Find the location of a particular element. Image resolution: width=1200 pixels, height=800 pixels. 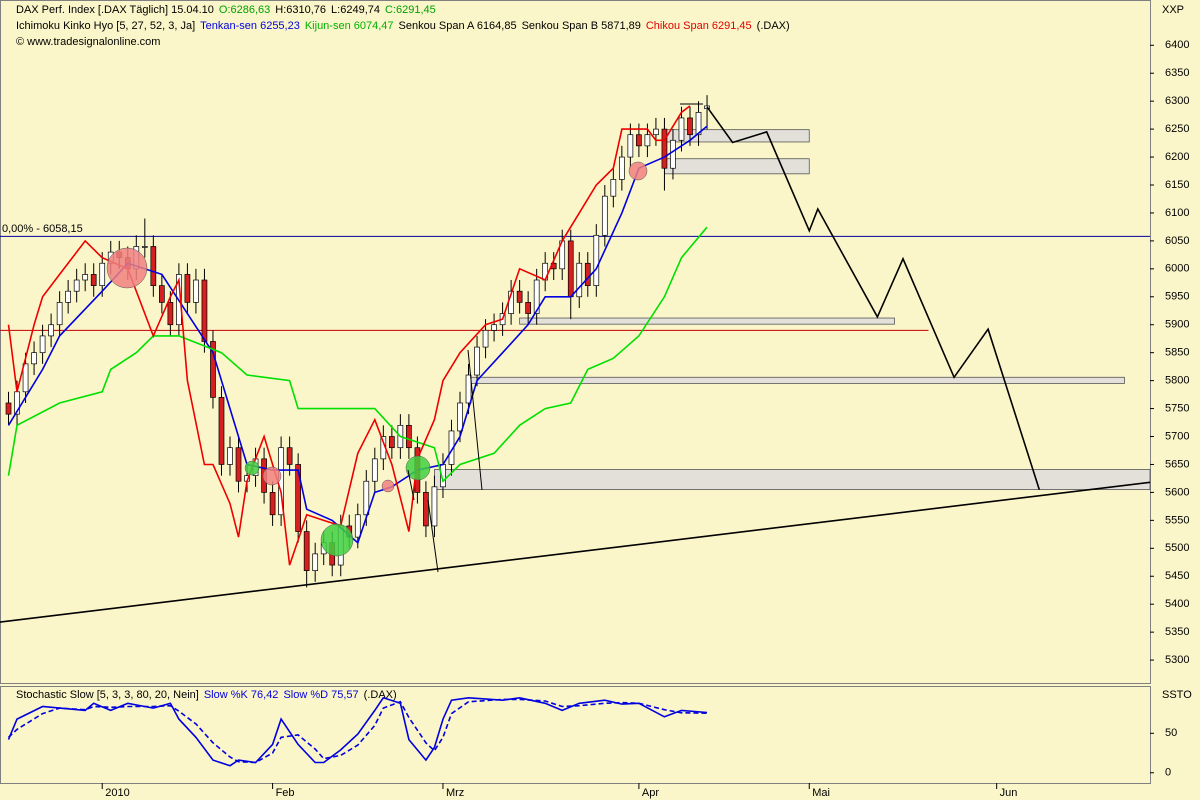

x-tick-label: Apr is located at coordinates (650, 793).